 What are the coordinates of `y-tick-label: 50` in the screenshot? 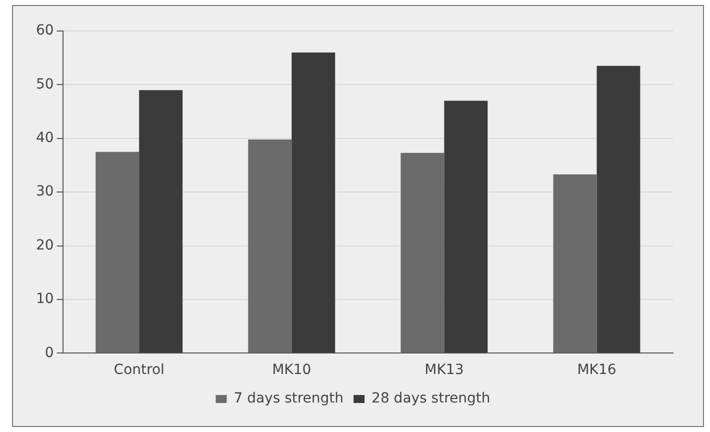 It's located at (45, 84).